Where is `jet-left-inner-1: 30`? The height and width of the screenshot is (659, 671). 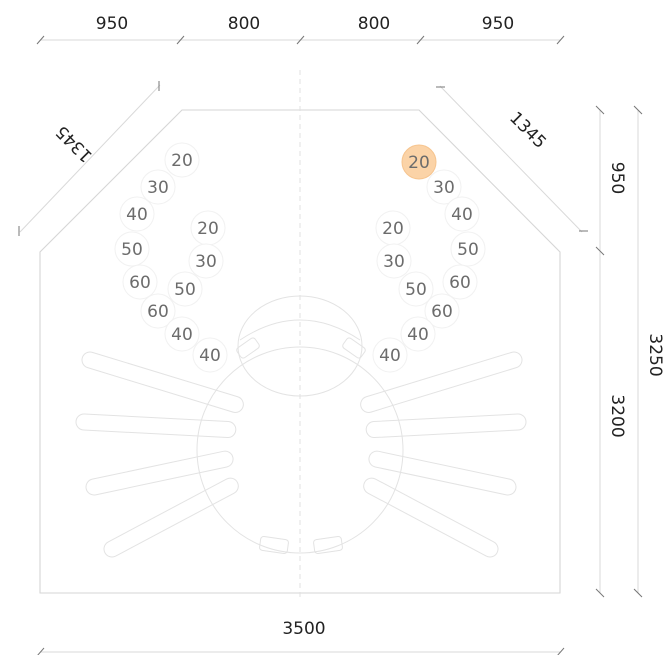 jet-left-inner-1: 30 is located at coordinates (206, 261).